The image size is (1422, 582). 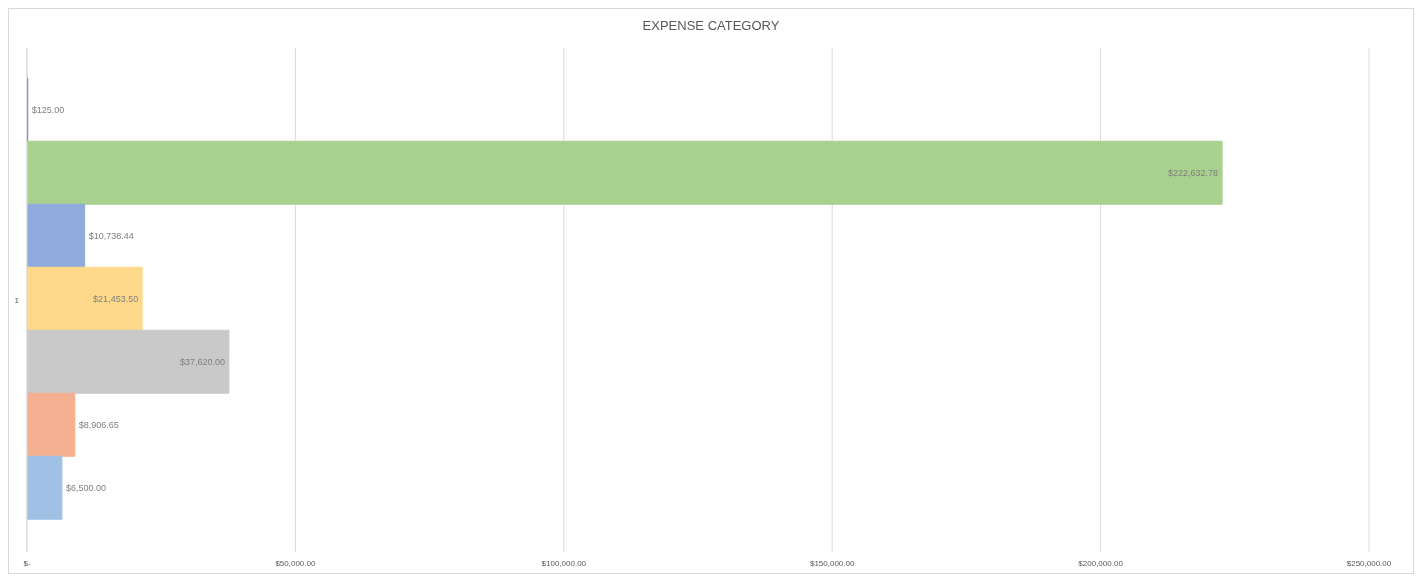 What do you see at coordinates (832, 563) in the screenshot?
I see `x-tick-label: $150,000.00` at bounding box center [832, 563].